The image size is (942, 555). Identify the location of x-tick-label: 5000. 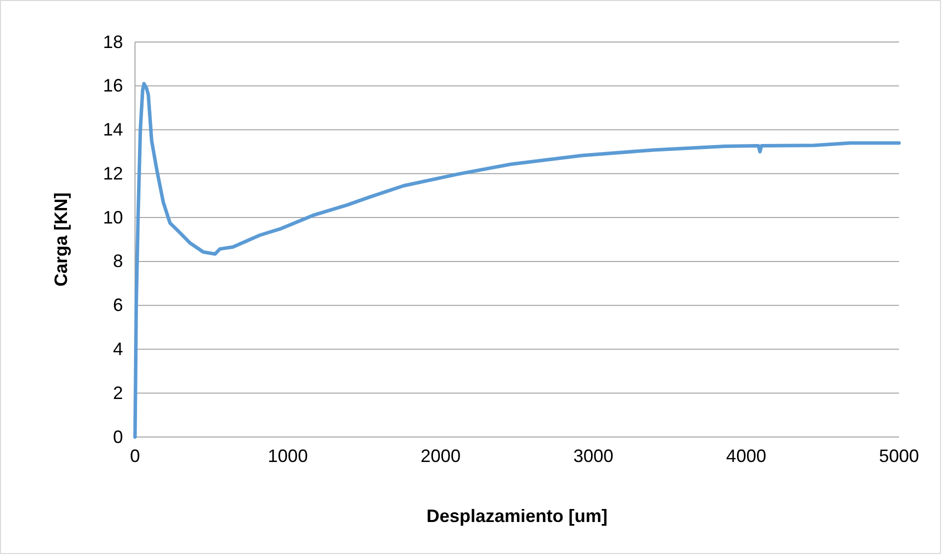
(899, 456).